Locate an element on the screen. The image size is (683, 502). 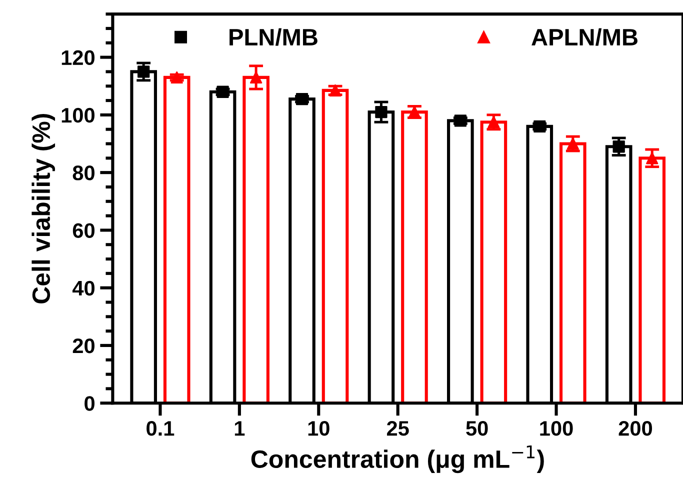
x-tick-label: 25 is located at coordinates (397, 428).